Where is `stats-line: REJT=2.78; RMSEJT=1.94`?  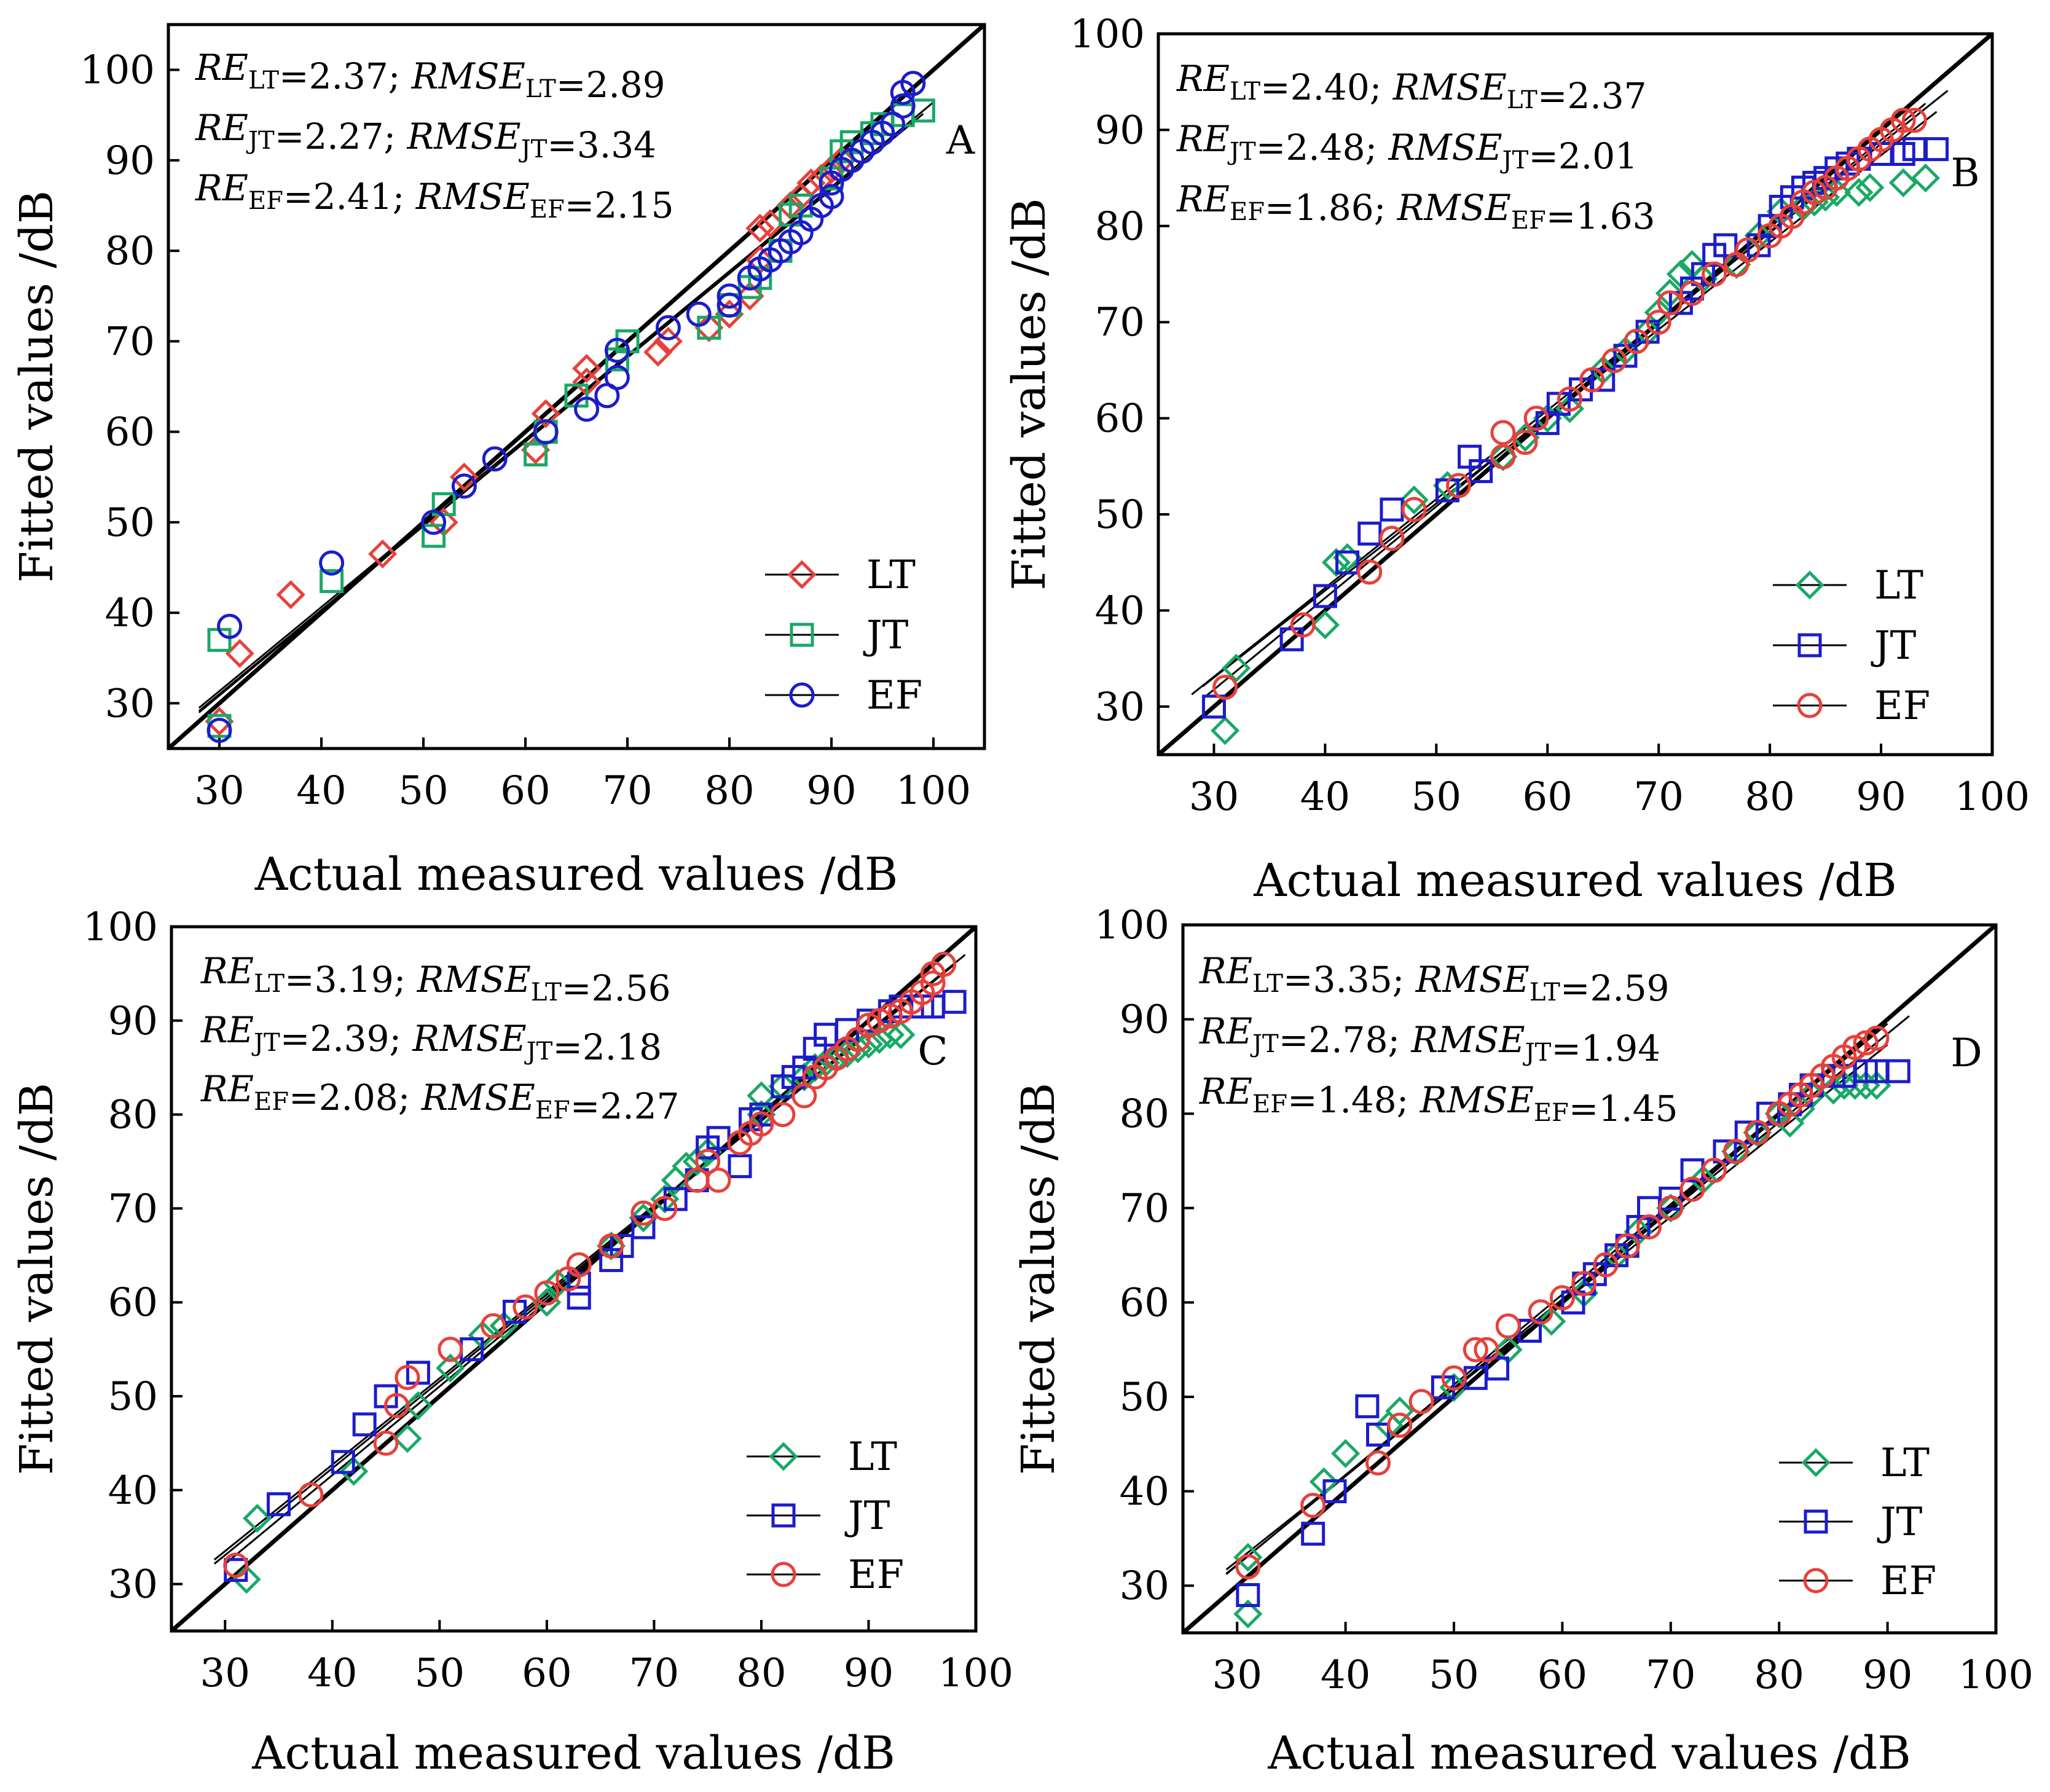 stats-line: REJT=2.78; RMSEJT=1.94 is located at coordinates (1429, 1039).